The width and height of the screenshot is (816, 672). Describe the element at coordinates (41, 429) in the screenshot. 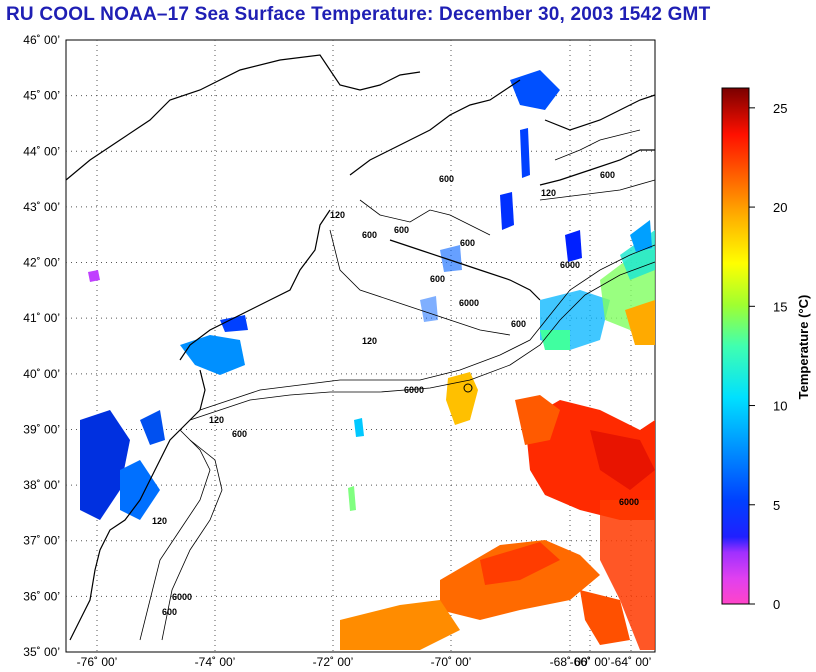

I see `latitude-label: 39˚ 00’` at that location.